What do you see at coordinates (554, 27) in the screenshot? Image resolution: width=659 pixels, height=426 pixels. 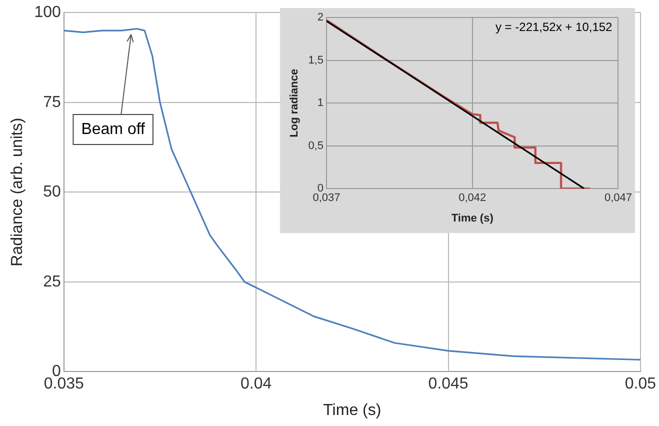 I see `annotation: y = -221,52x + 10,152` at bounding box center [554, 27].